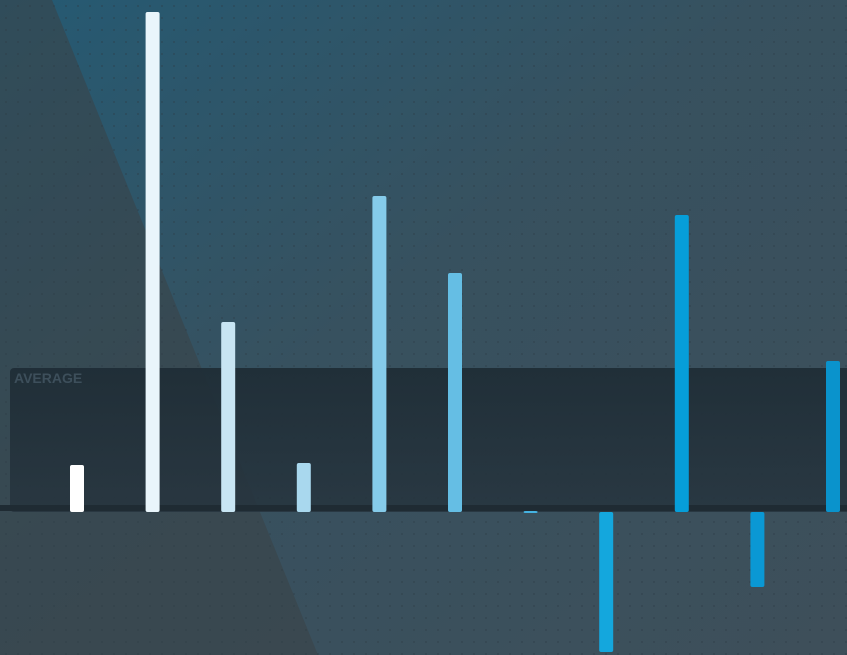  I want to click on baseline, so click(423, 508).